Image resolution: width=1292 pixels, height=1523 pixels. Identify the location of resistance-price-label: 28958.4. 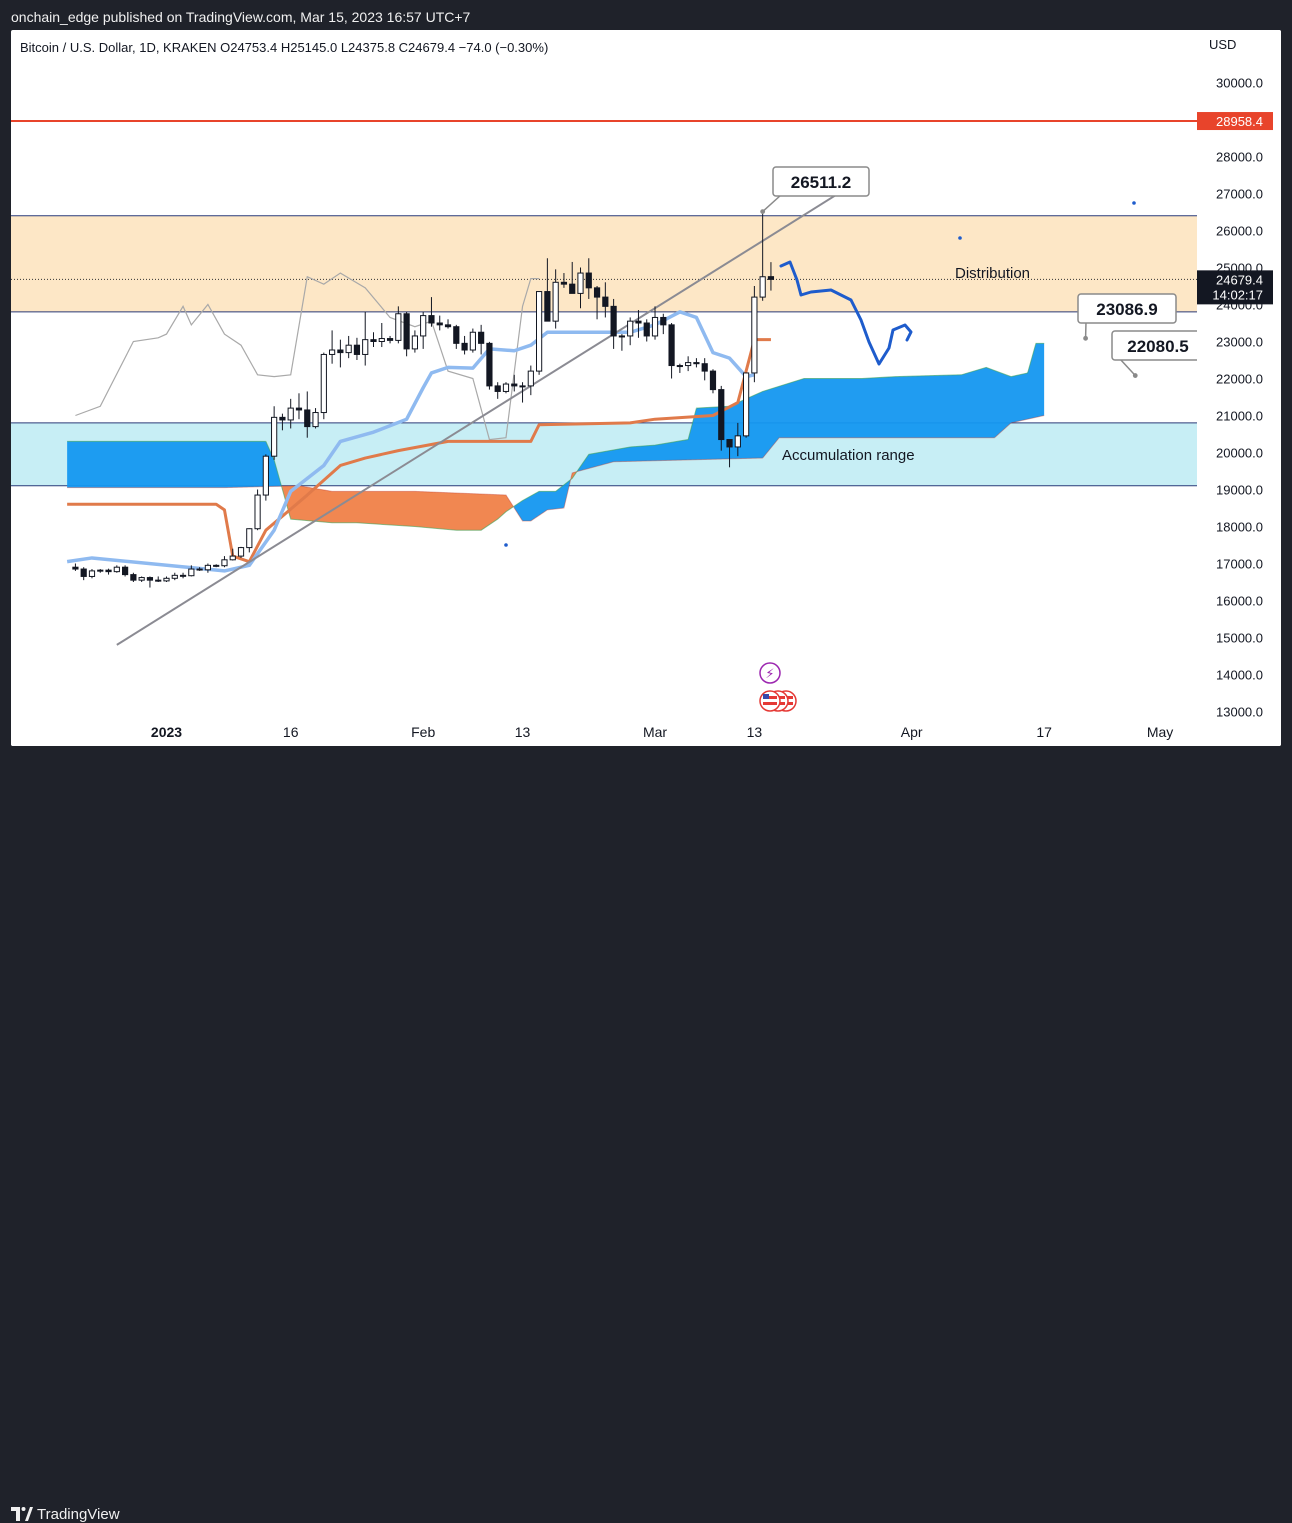
(1239, 121).